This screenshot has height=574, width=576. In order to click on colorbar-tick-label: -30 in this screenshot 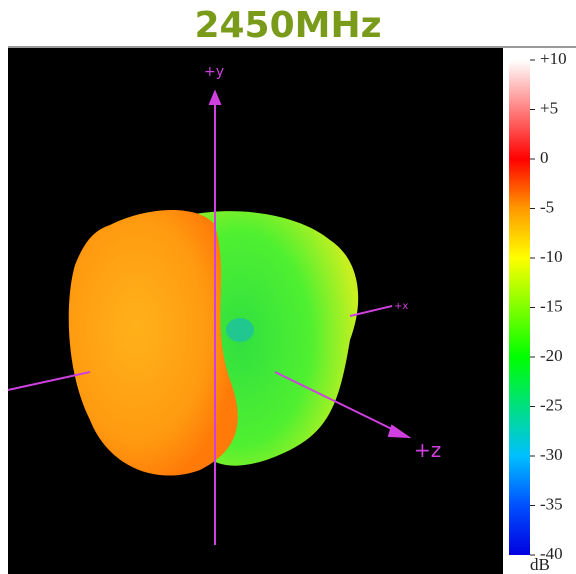, I will do `click(551, 454)`.